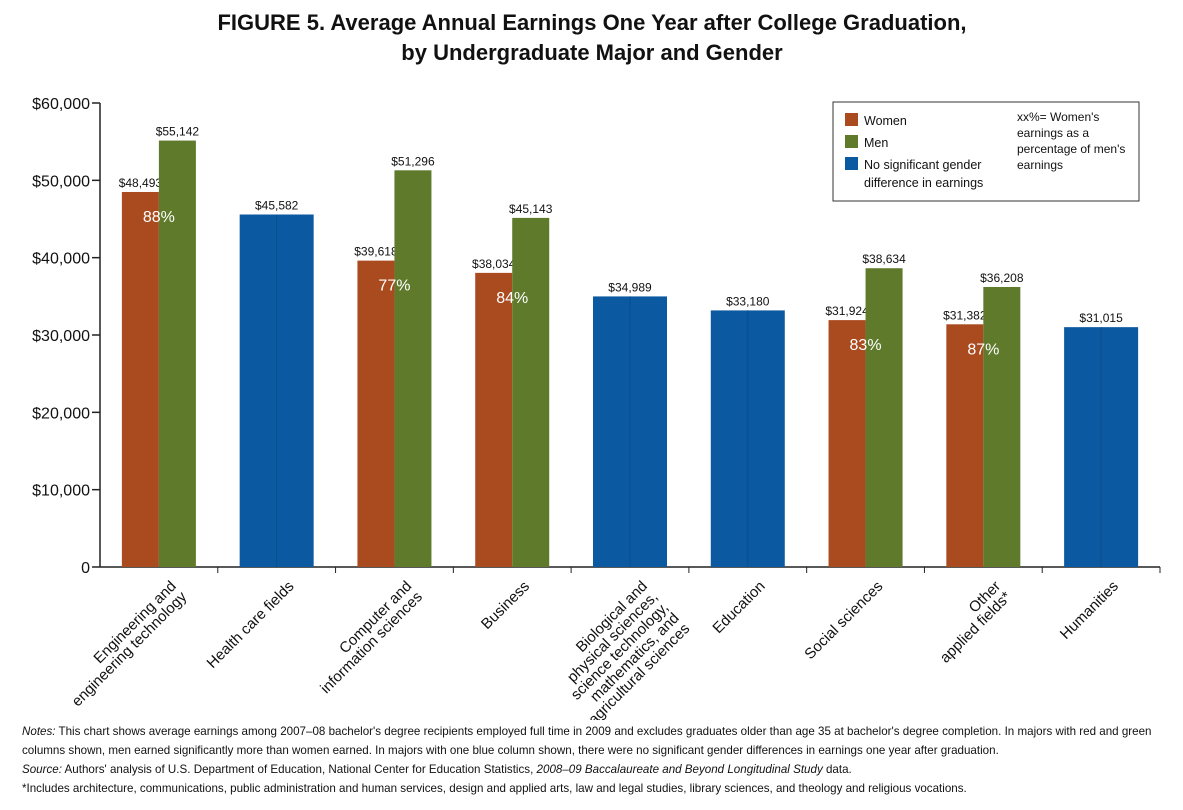 This screenshot has height=810, width=1183. Describe the element at coordinates (61, 491) in the screenshot. I see `y-tick-label: $10,000` at that location.